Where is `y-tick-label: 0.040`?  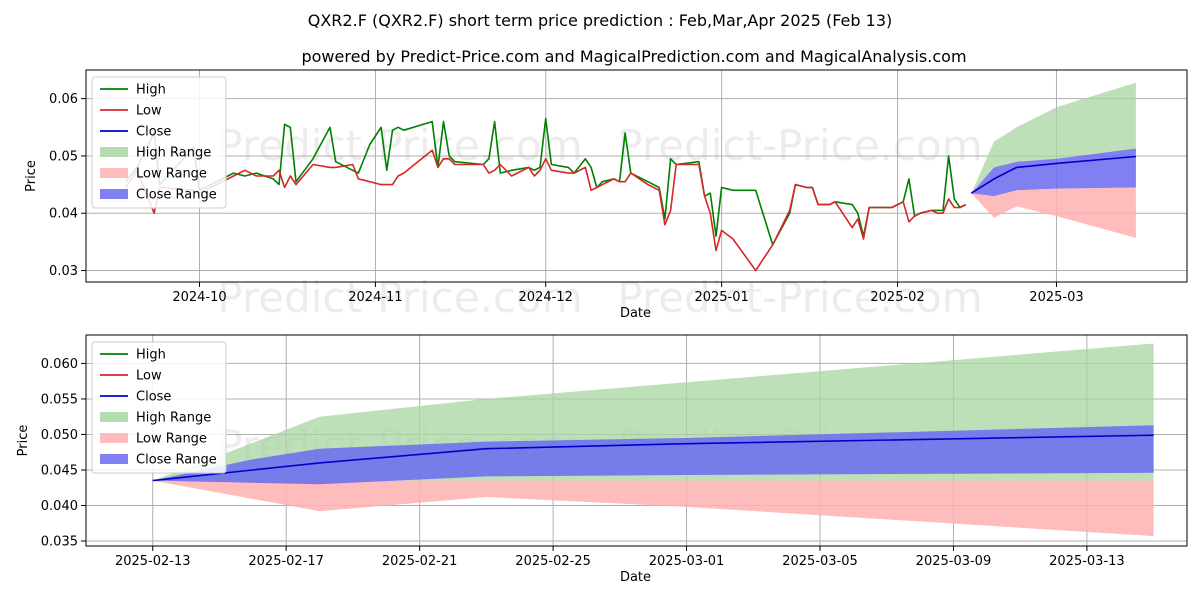
y-tick-label: 0.040 is located at coordinates (59, 506).